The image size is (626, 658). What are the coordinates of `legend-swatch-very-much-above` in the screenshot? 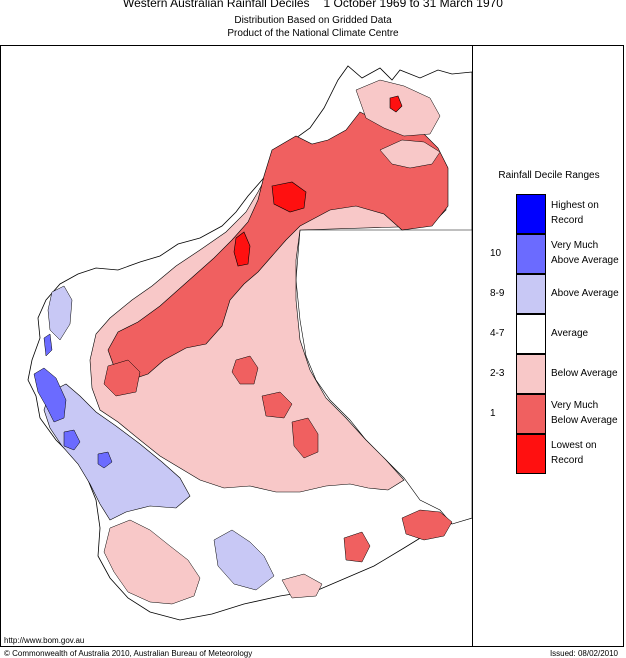 It's located at (531, 254).